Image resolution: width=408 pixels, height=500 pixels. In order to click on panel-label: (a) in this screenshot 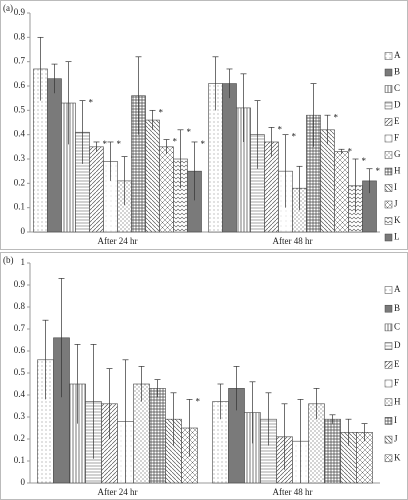, I will do `click(8, 8)`.